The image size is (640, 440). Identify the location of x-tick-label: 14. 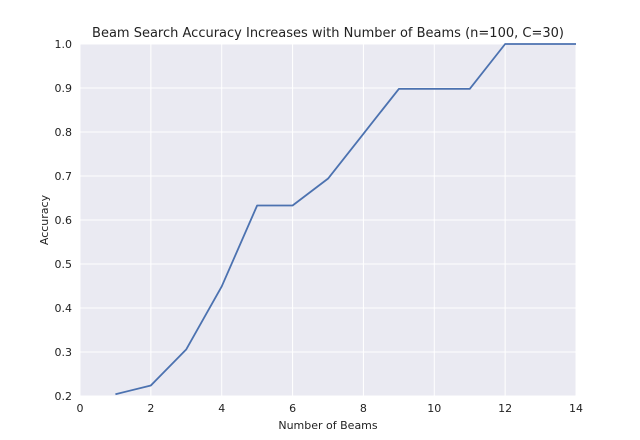
(576, 408).